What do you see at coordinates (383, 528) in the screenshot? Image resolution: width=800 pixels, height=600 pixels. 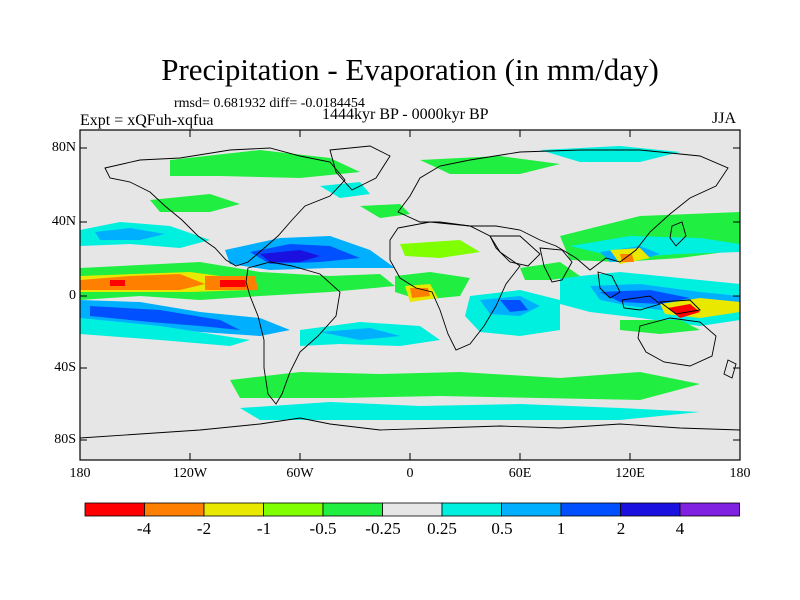 I see `colorbar-label: -0.25` at bounding box center [383, 528].